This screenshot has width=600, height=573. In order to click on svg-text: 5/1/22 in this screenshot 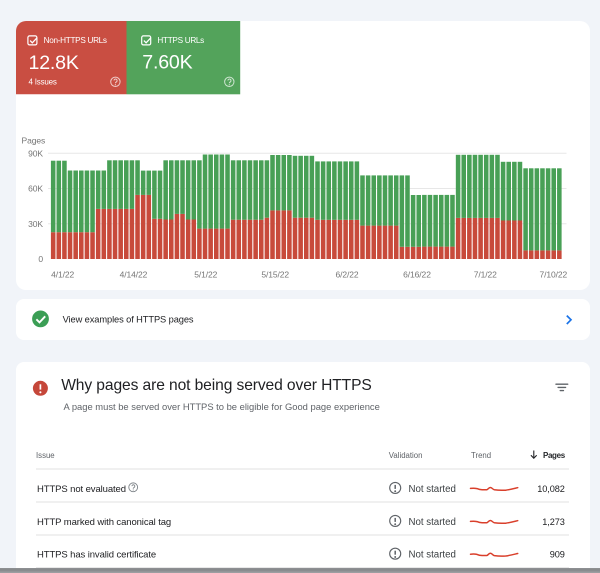, I will do `click(205, 275)`.